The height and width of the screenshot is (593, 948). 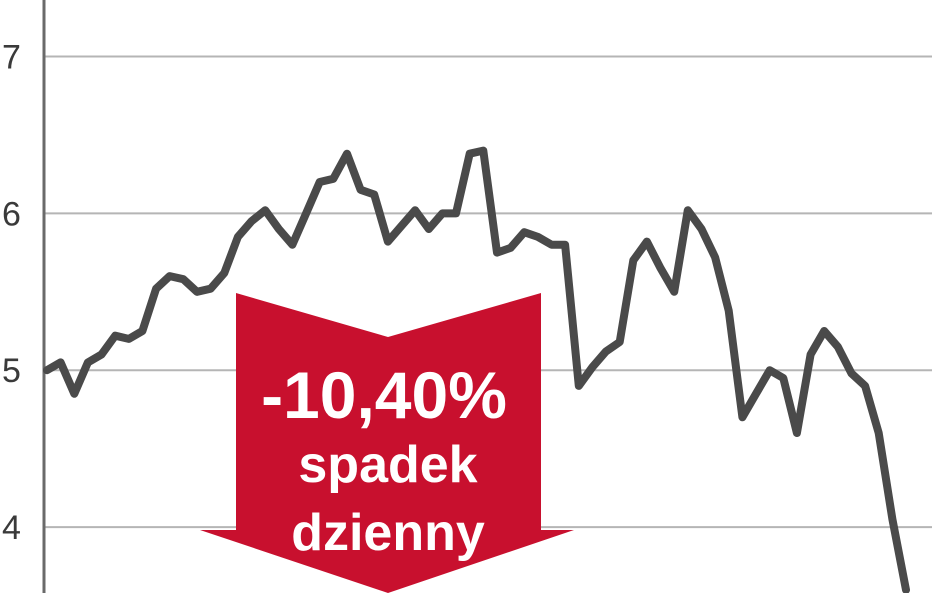 What do you see at coordinates (11, 214) in the screenshot?
I see `y-tick-label: 6` at bounding box center [11, 214].